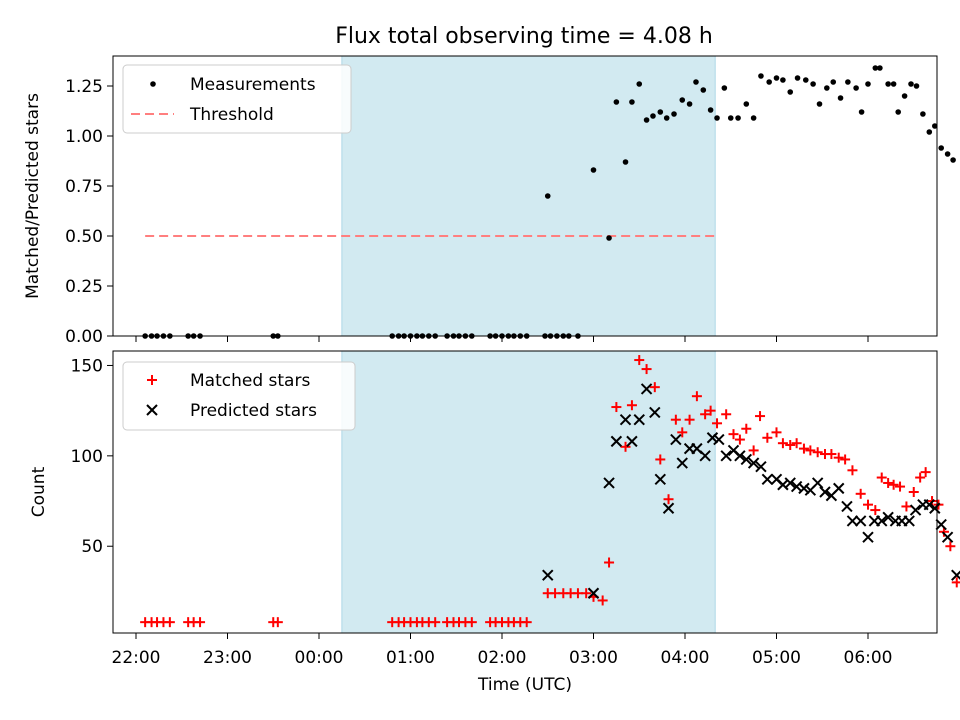  What do you see at coordinates (239, 396) in the screenshot?
I see `legend-box` at bounding box center [239, 396].